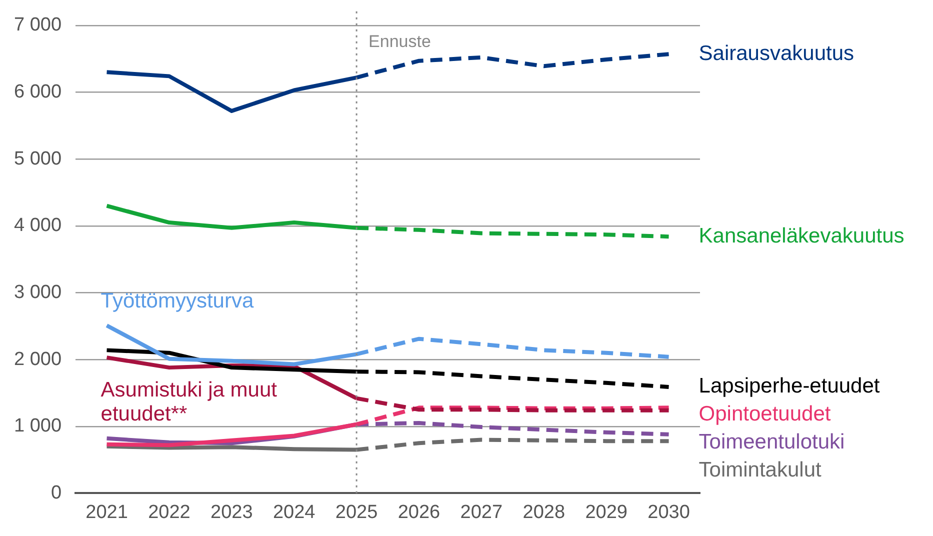  I want to click on y-tick-label: 2 000, so click(38, 359).